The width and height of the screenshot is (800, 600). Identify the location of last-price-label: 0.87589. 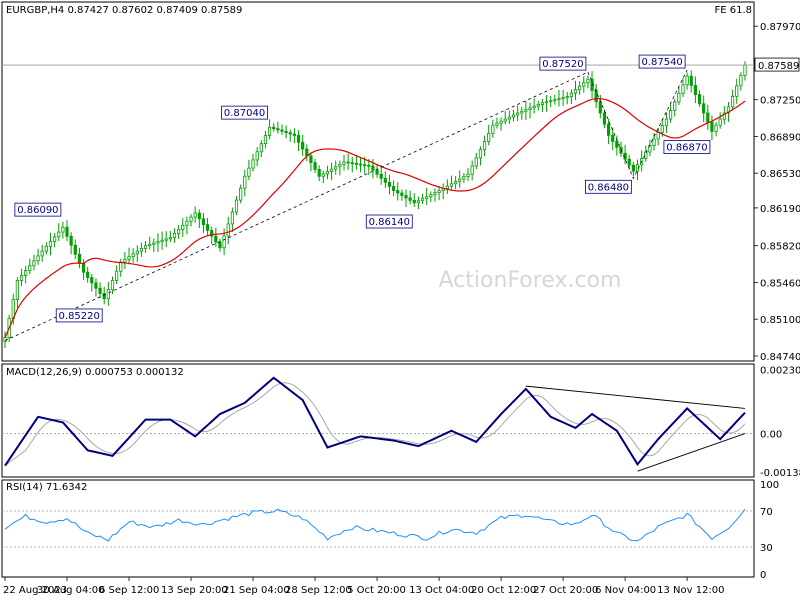
(778, 66).